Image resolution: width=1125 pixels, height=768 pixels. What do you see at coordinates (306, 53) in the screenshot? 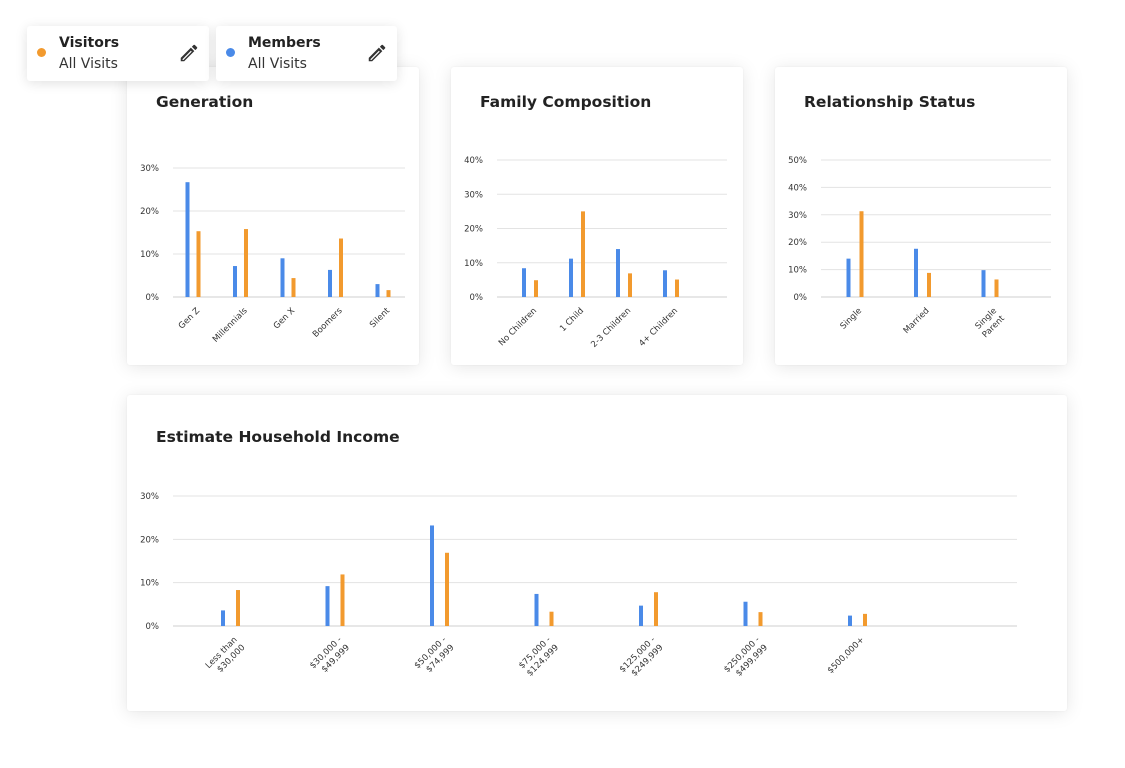
I see `legend-members: Members All Visits` at bounding box center [306, 53].